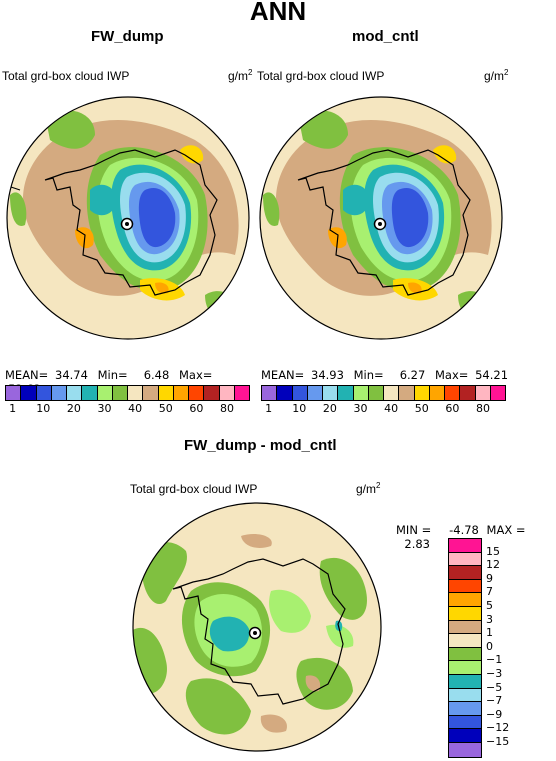 Image resolution: width=556 pixels, height=761 pixels. What do you see at coordinates (489, 605) in the screenshot?
I see `colorbar-tick-label: 5` at bounding box center [489, 605].